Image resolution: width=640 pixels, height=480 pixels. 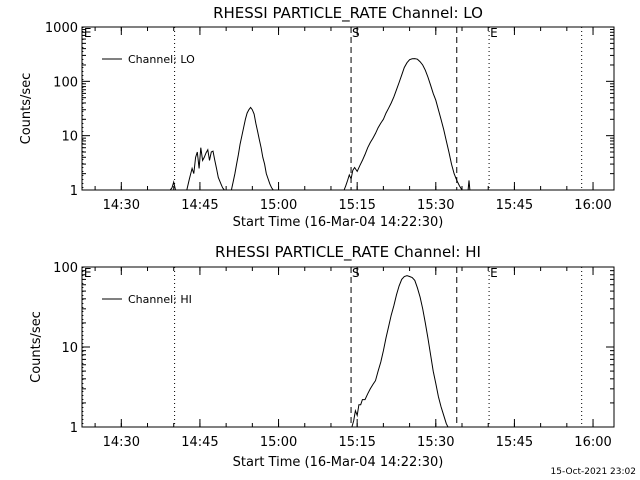 I want to click on chart-title: RHESSI PARTICLE_RATE Channel: LO, so click(x=348, y=13).